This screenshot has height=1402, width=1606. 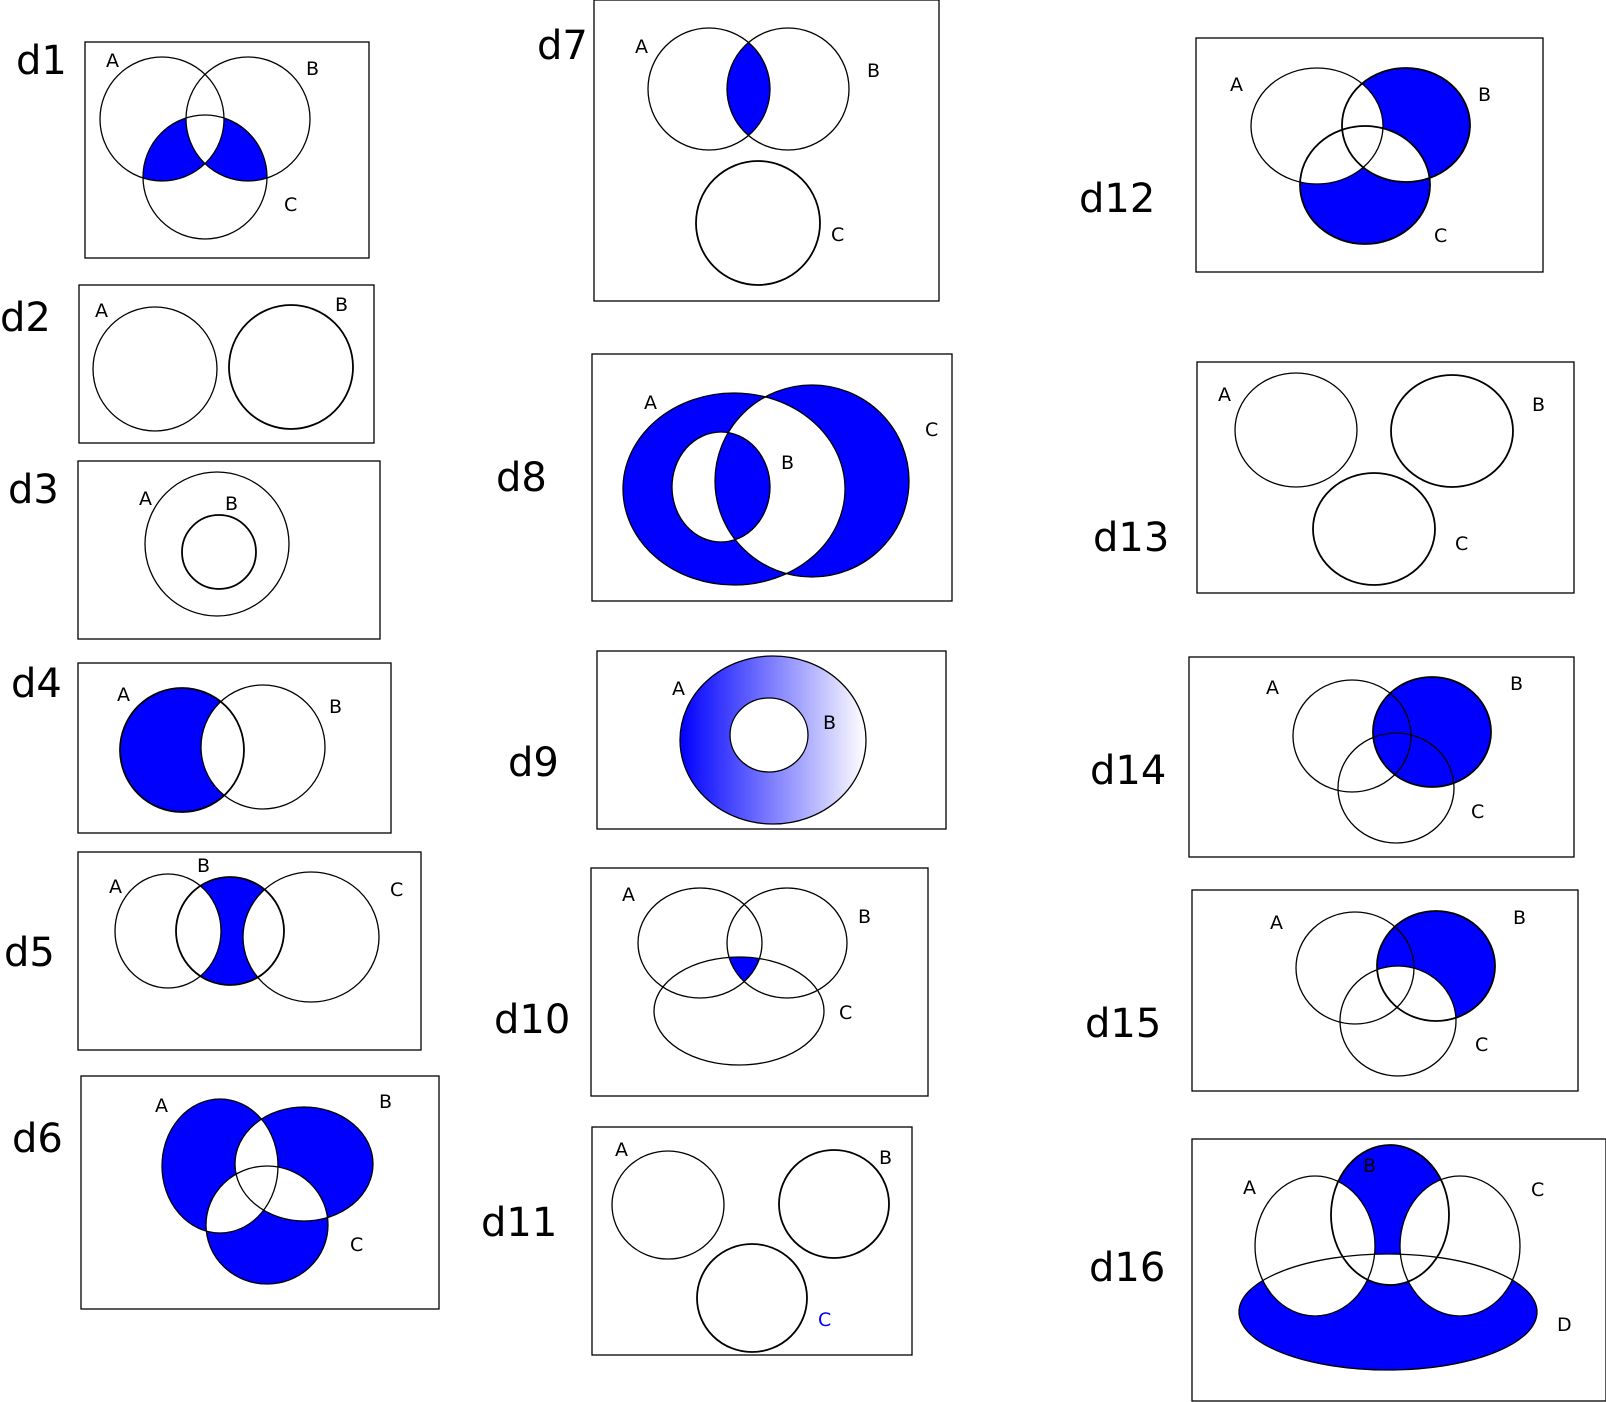 What do you see at coordinates (1272, 688) in the screenshot?
I see `d14-label-a: A` at bounding box center [1272, 688].